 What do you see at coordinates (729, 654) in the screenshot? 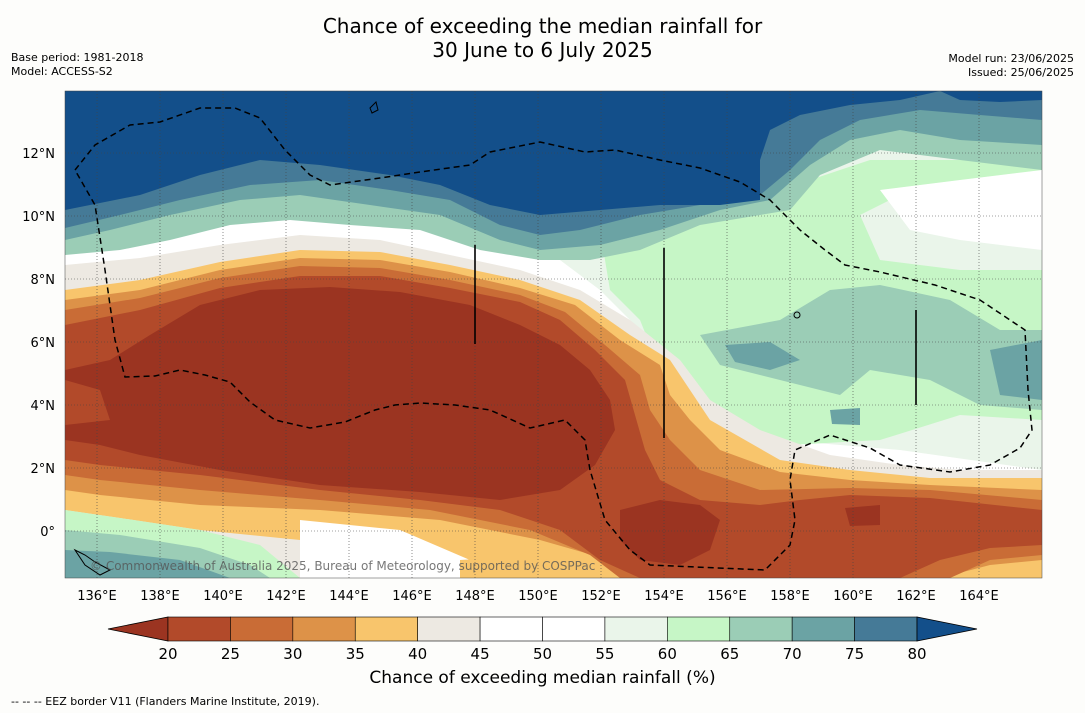
I see `colorbar-tick-label: 65` at bounding box center [729, 654].